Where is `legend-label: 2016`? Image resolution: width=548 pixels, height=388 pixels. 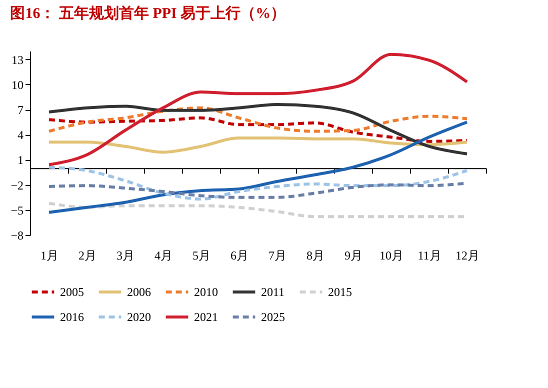
legend-label: 2016 is located at coordinates (72, 317).